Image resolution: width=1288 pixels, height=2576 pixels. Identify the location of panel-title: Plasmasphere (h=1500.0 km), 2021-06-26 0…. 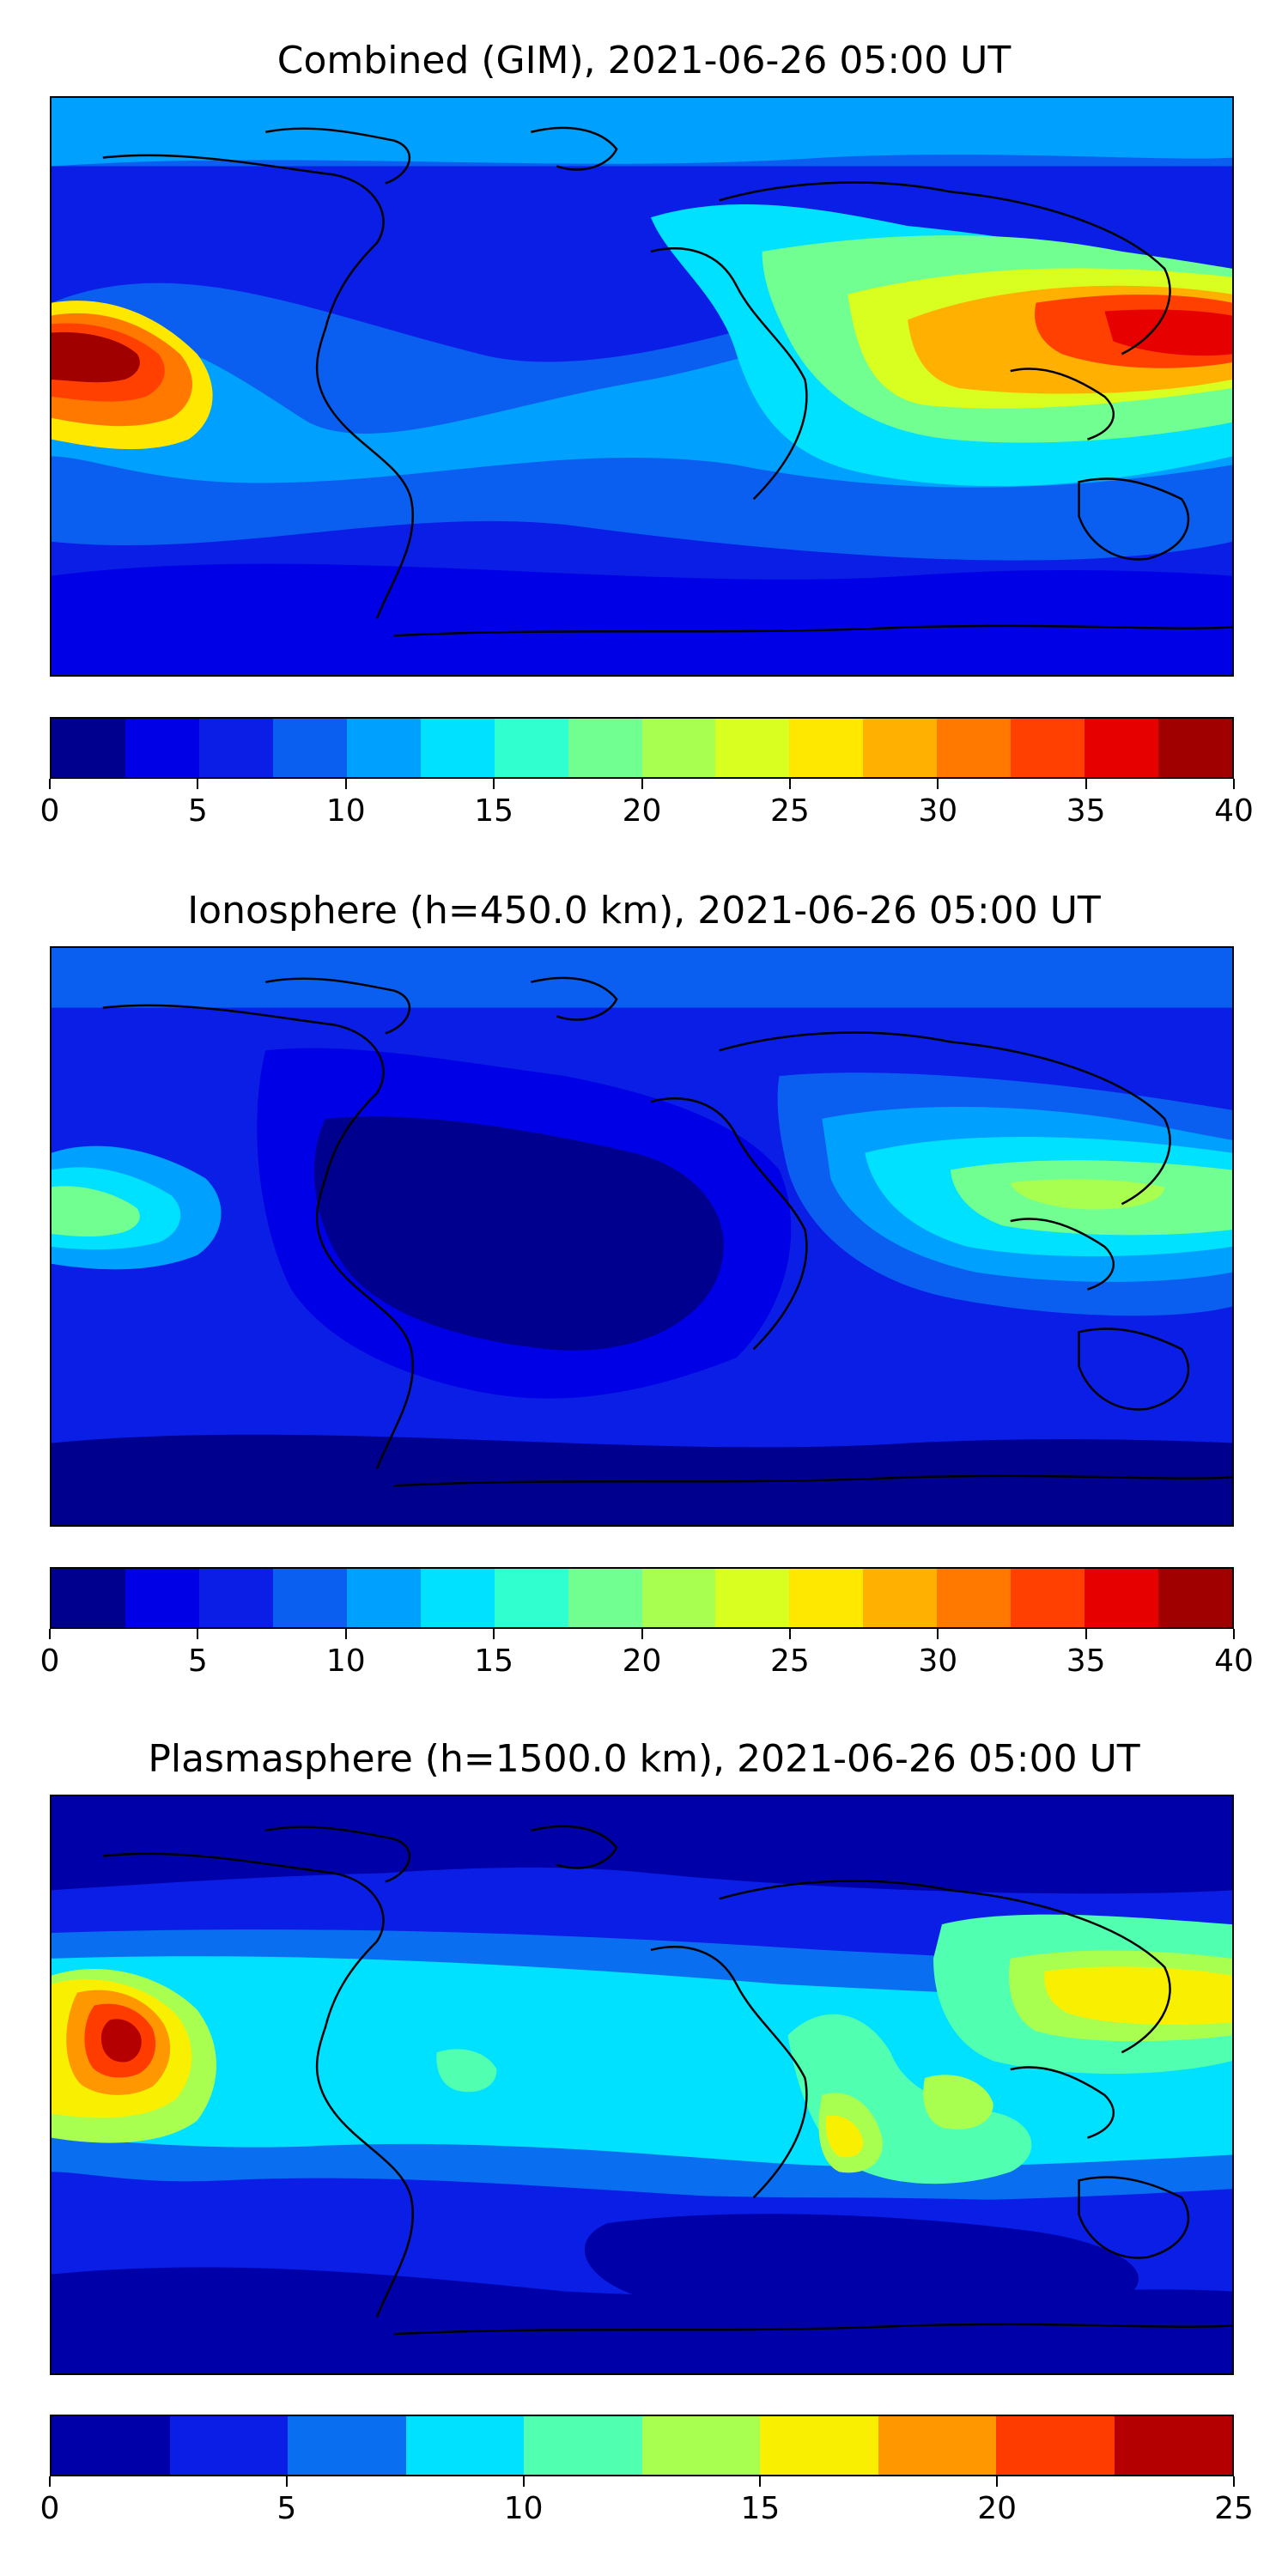
(644, 1759).